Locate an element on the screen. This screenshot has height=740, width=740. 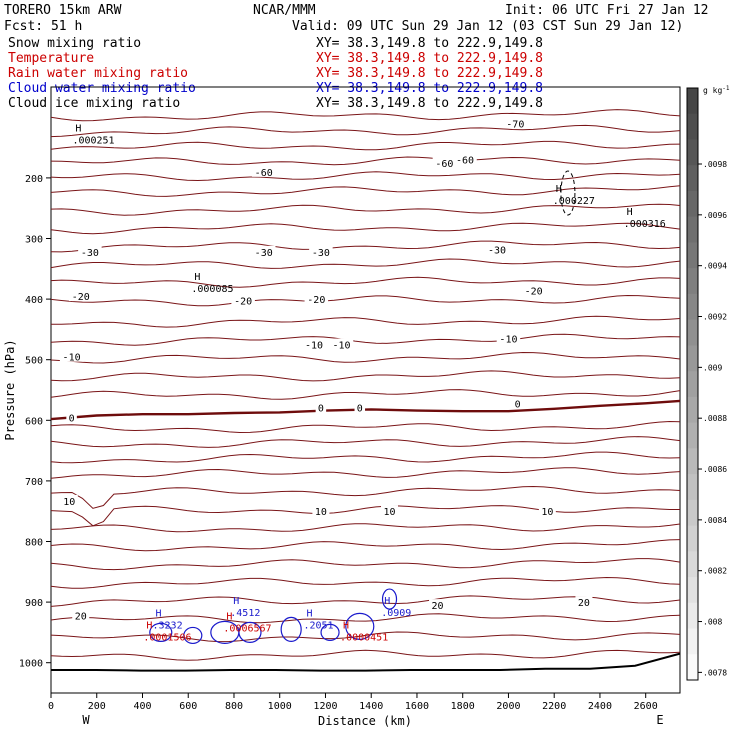
x-tick-label: 1000 is located at coordinates (280, 706).